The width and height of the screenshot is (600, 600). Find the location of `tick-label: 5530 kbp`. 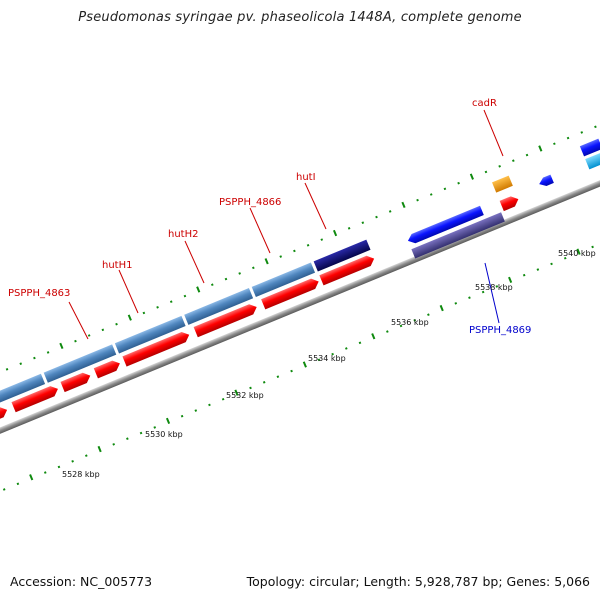

tick-label: 5530 kbp is located at coordinates (164, 434).